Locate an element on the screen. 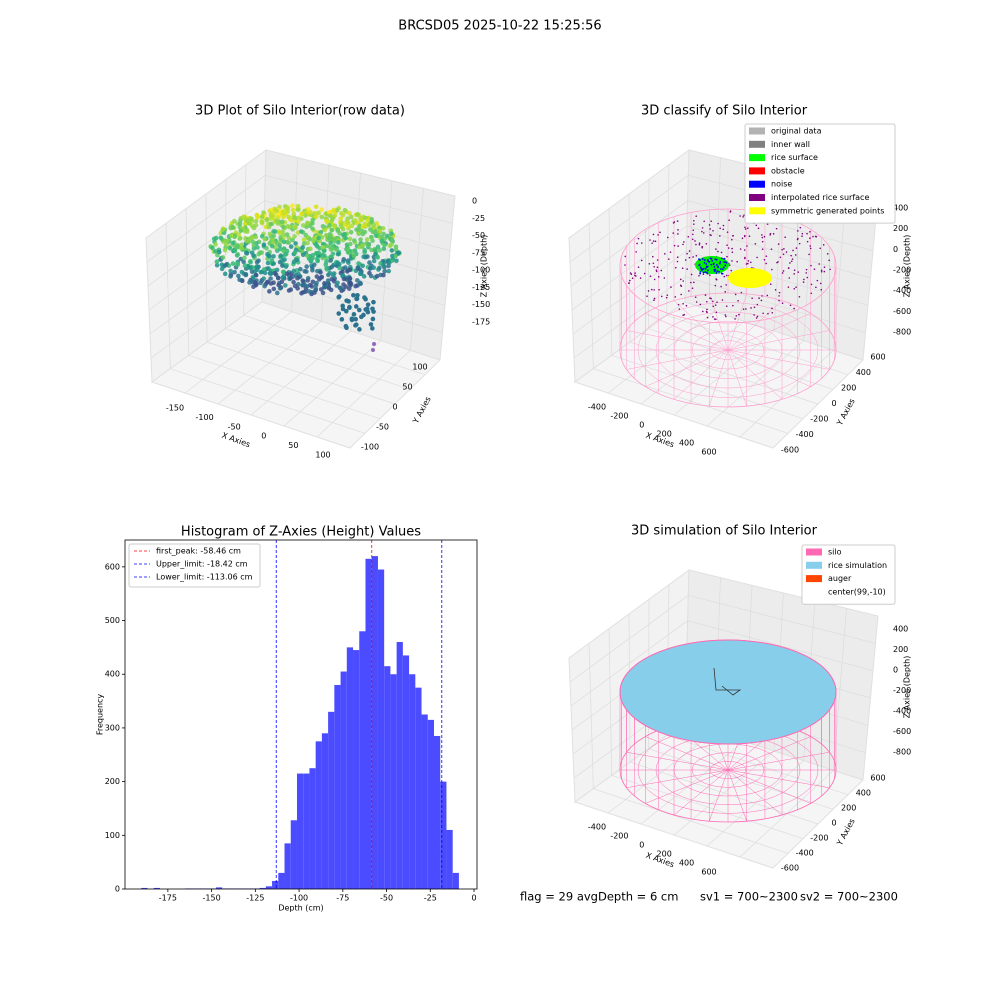 This screenshot has height=1000, width=1000. z-tick-label: -200 is located at coordinates (902, 690).